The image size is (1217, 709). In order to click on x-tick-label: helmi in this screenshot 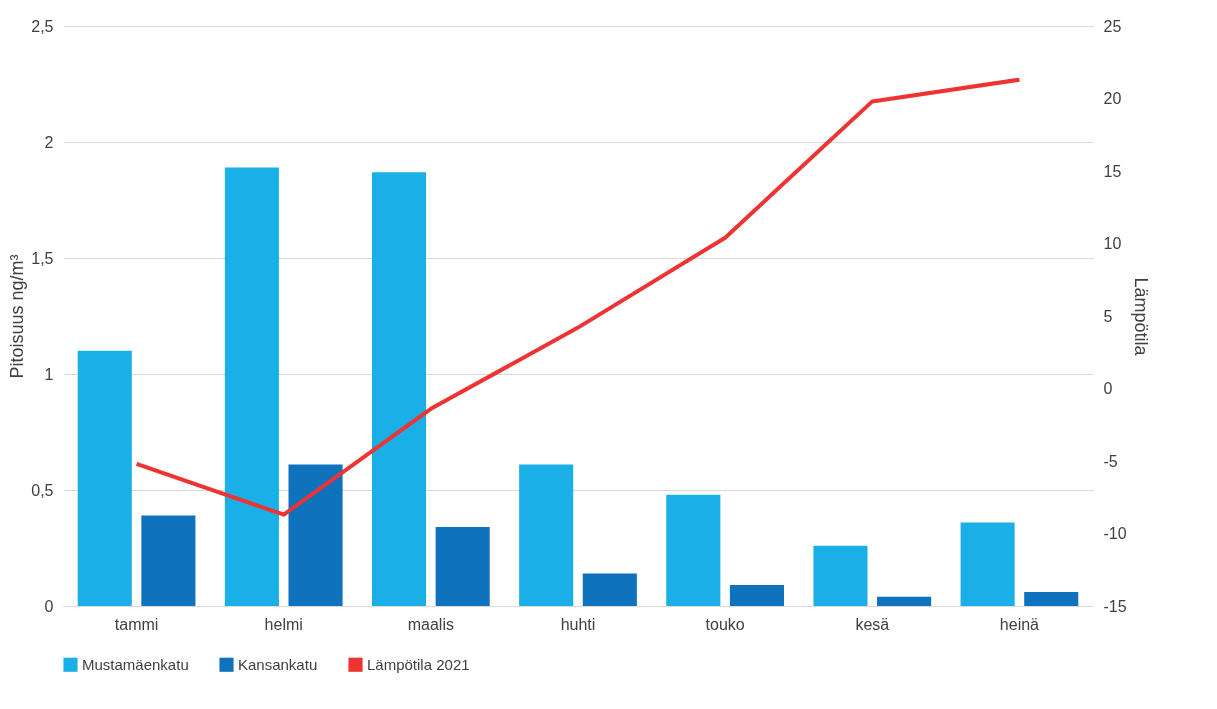, I will do `click(283, 624)`.